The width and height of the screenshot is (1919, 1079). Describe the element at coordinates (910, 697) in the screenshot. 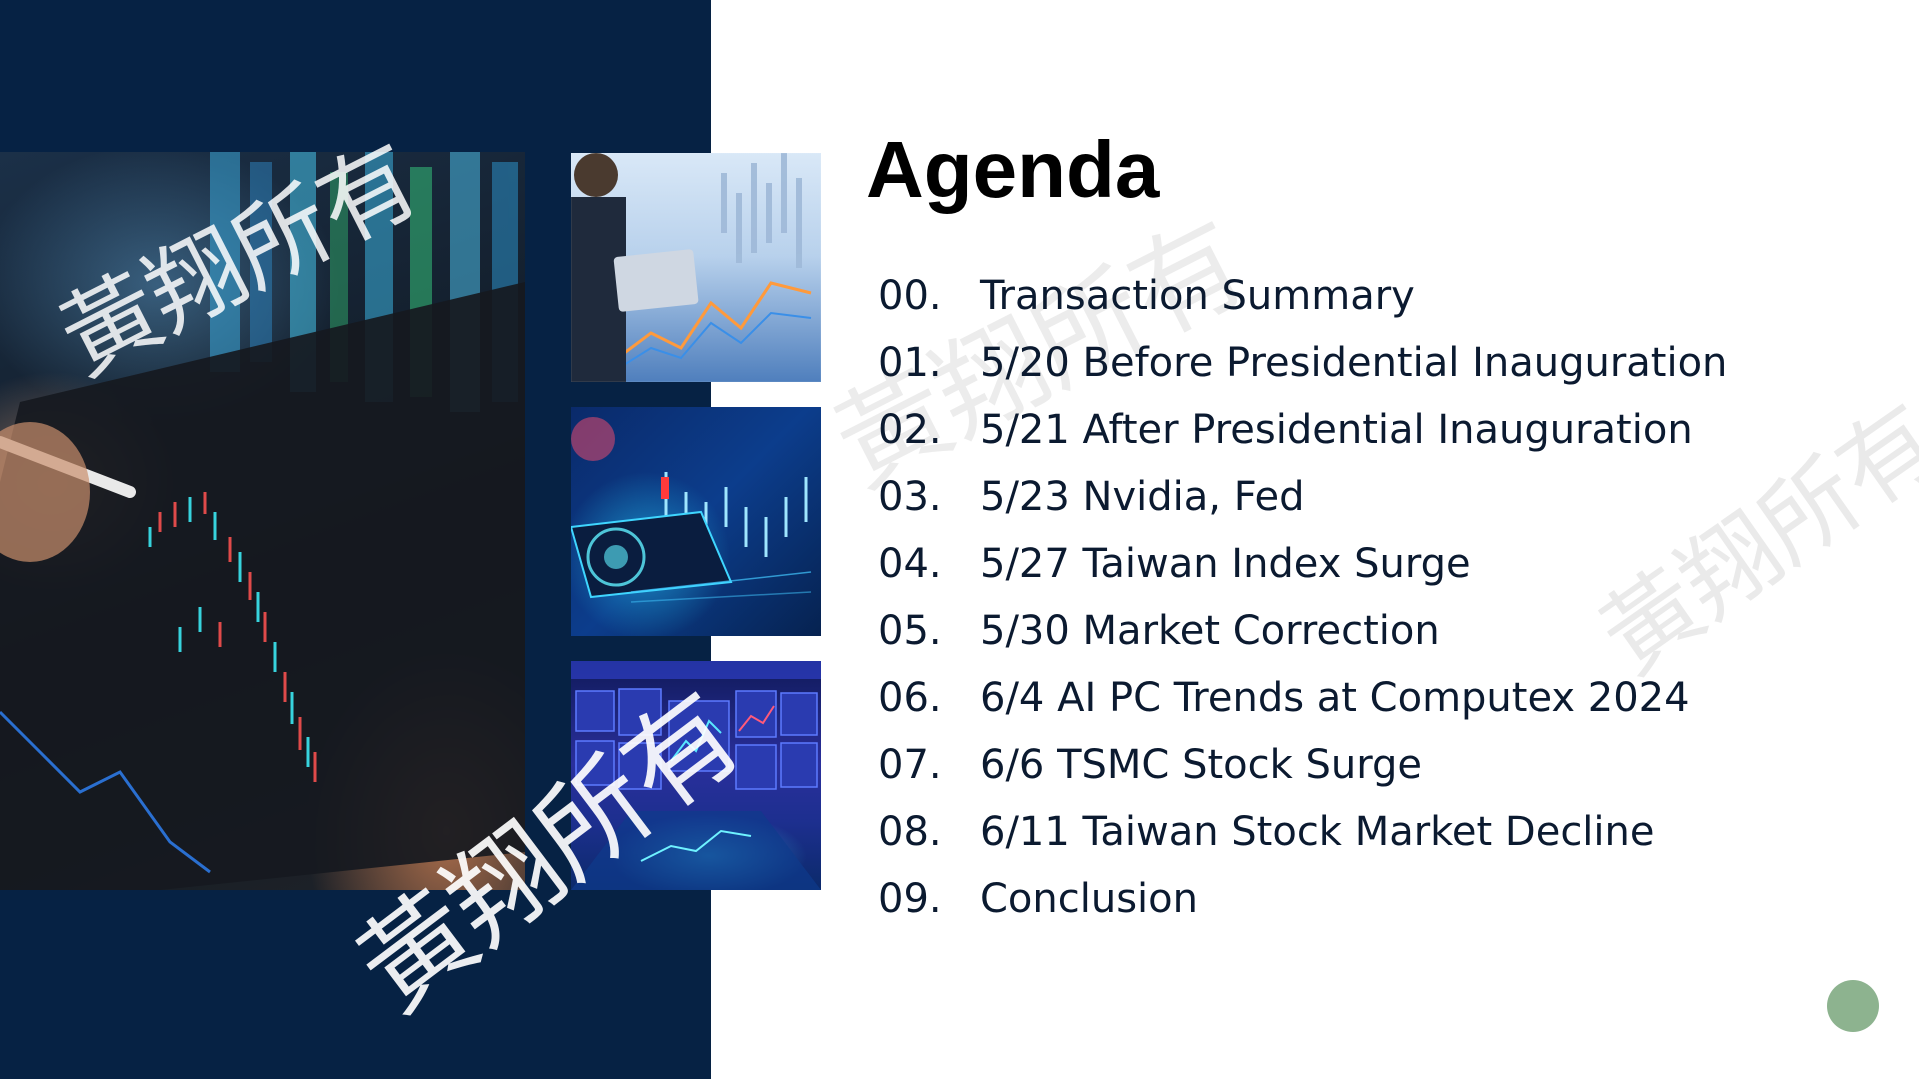

I see `agenda-item-number: 06.` at that location.